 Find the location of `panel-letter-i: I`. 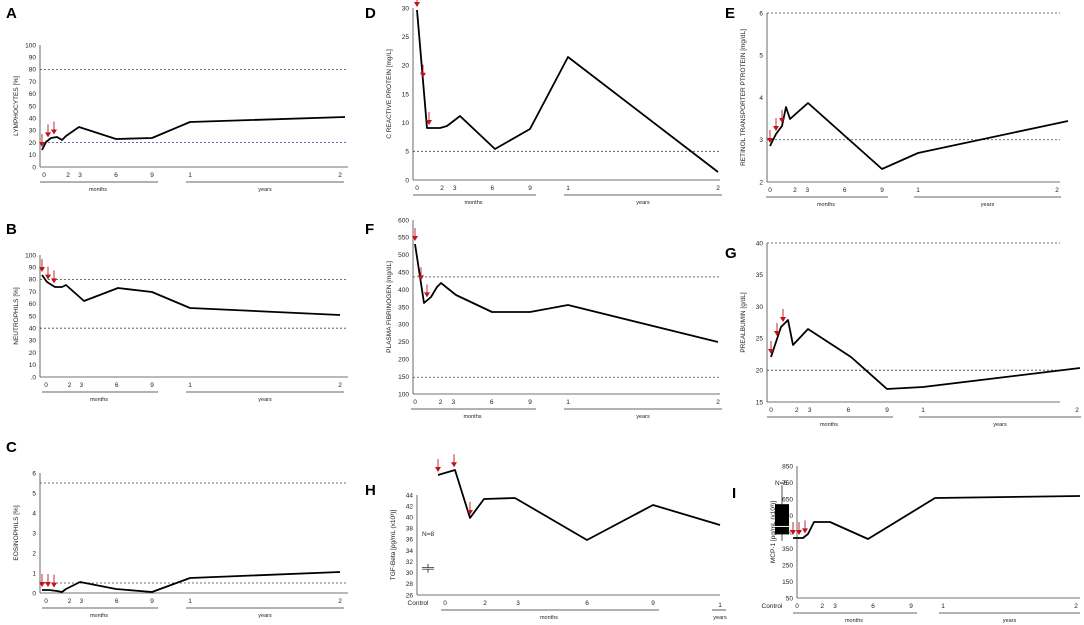

panel-letter-i: I is located at coordinates (734, 493).